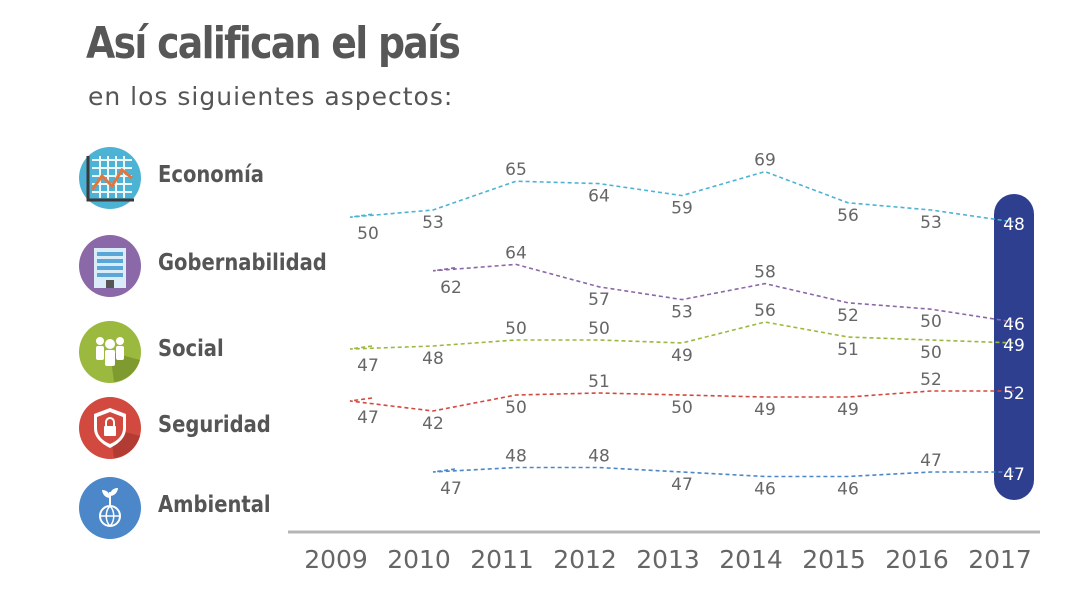 The height and width of the screenshot is (595, 1082). I want to click on category-label: Economía, so click(211, 175).